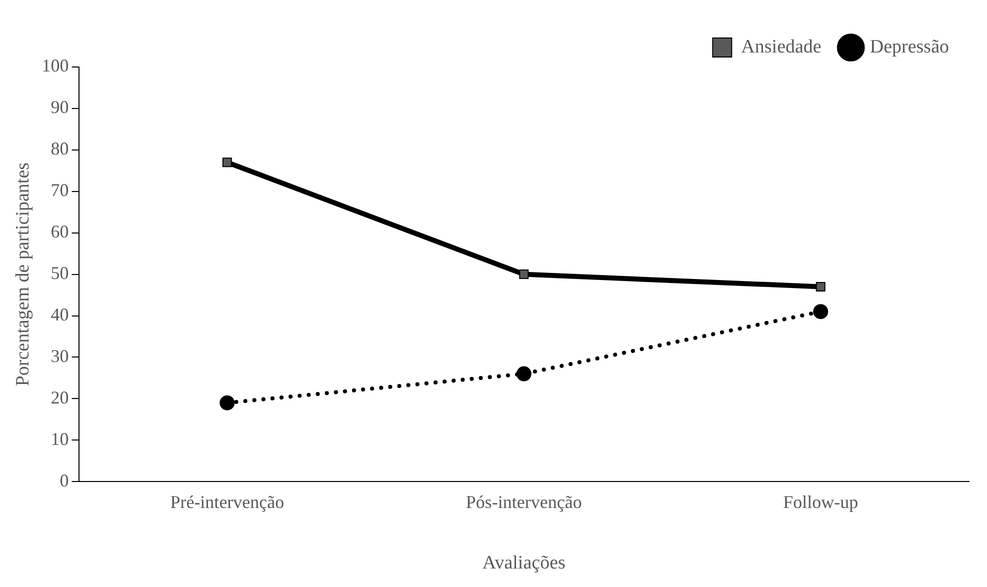 Image resolution: width=987 pixels, height=587 pixels. What do you see at coordinates (23, 274) in the screenshot?
I see `y-axis-title: Porcentagem de participantes` at bounding box center [23, 274].